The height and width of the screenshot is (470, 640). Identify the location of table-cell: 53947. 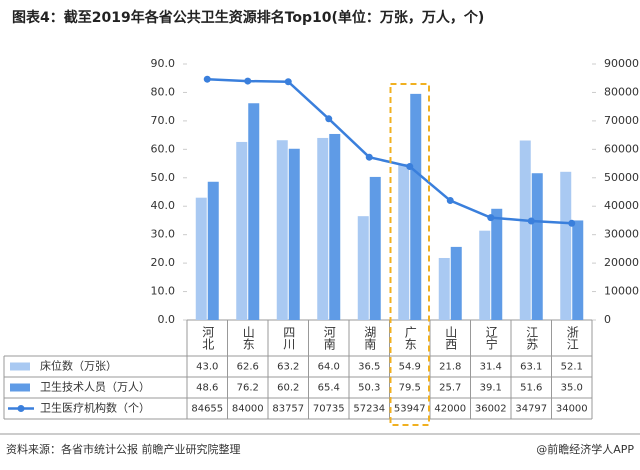
(410, 409).